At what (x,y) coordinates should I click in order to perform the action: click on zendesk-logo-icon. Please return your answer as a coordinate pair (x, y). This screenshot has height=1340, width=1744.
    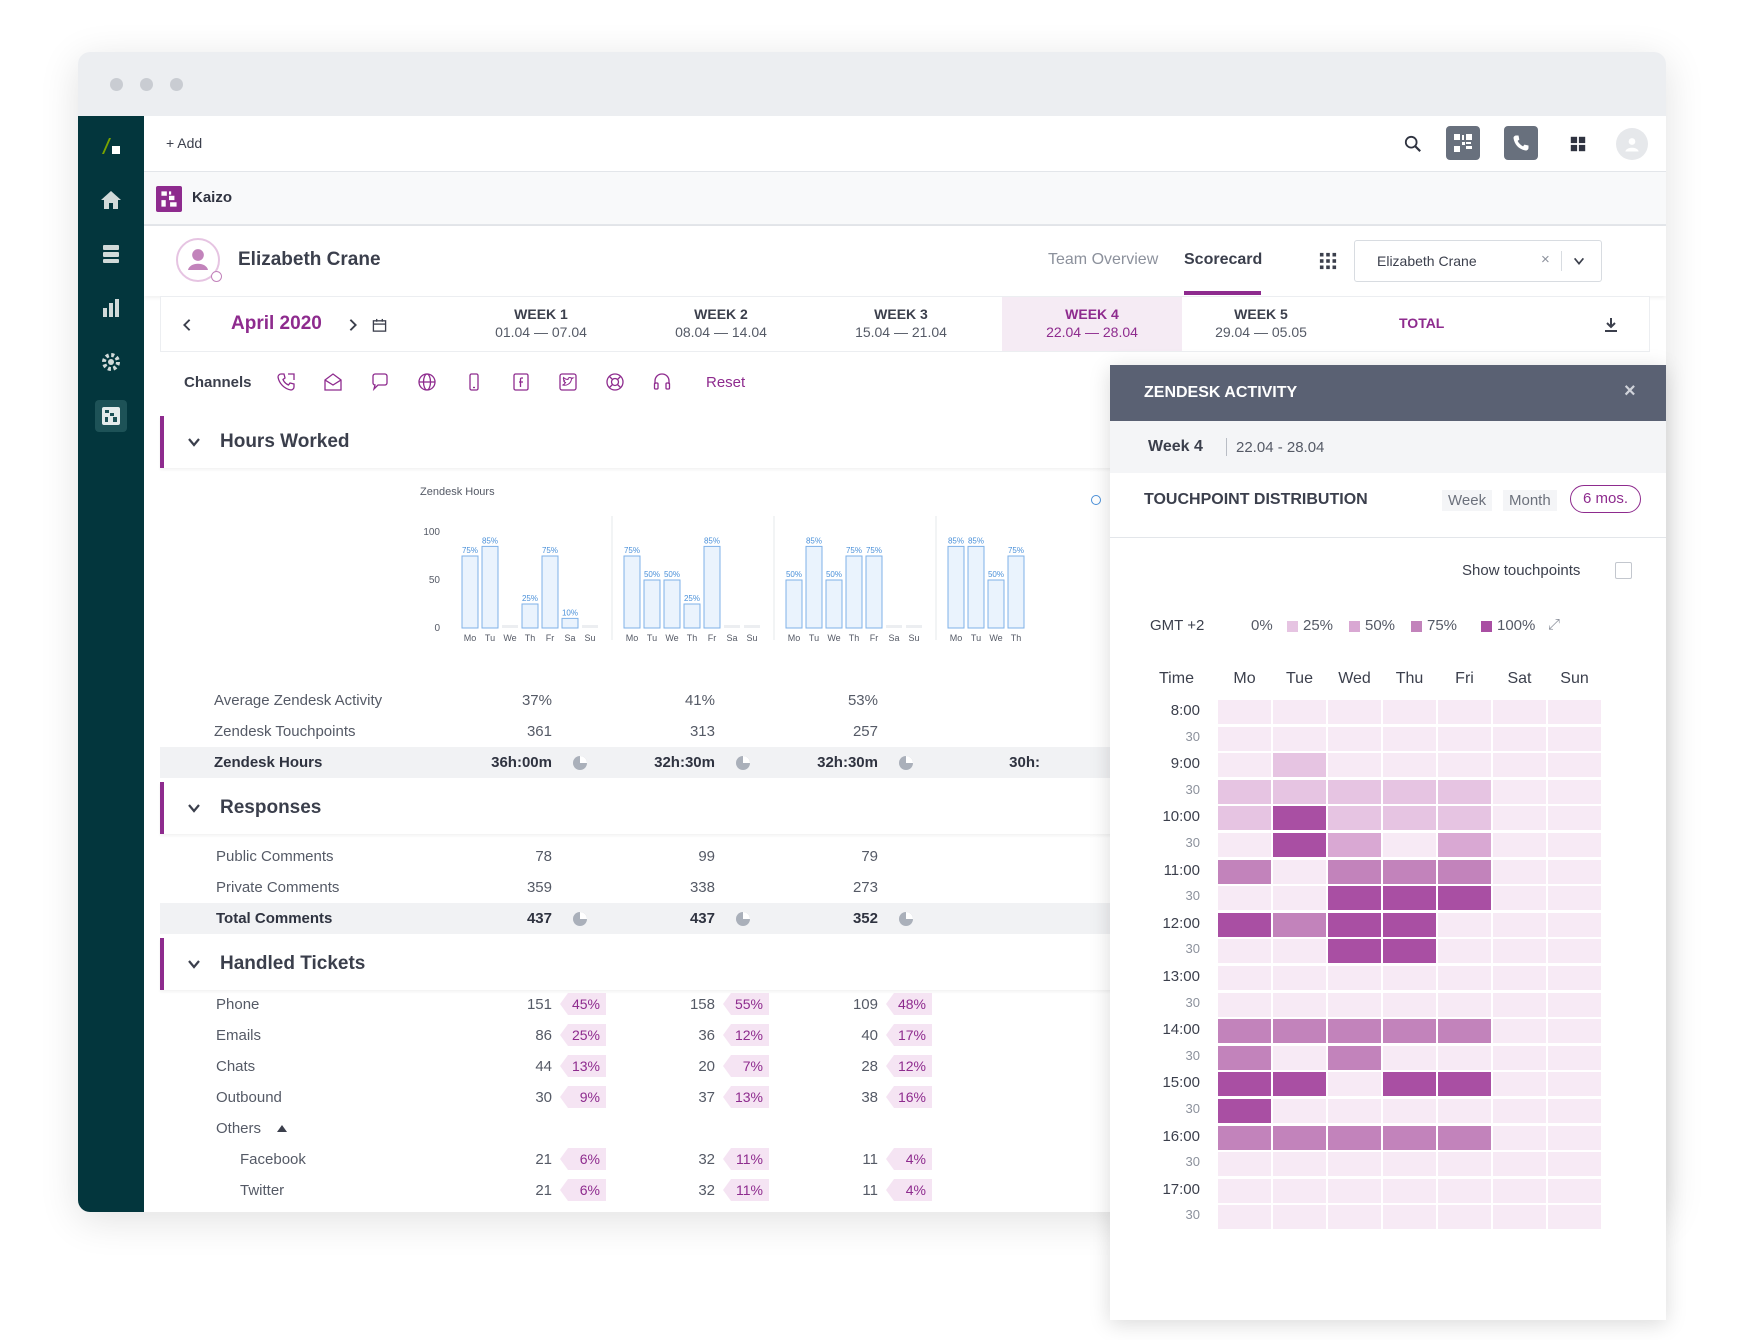
    Looking at the image, I should click on (111, 146).